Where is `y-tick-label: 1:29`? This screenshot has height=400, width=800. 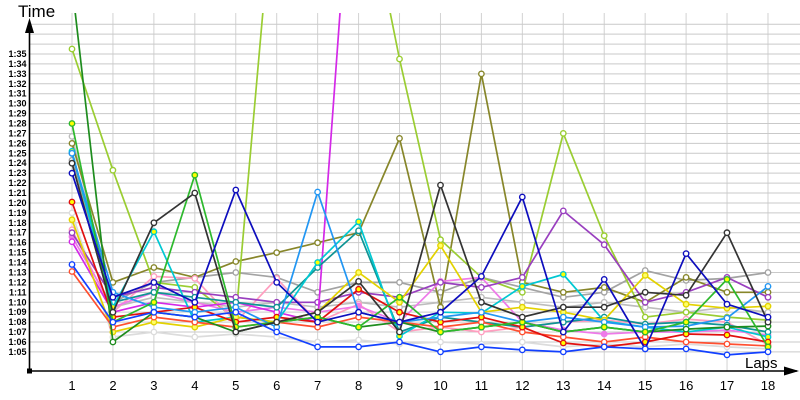 y-tick-label: 1:29 is located at coordinates (17, 114).